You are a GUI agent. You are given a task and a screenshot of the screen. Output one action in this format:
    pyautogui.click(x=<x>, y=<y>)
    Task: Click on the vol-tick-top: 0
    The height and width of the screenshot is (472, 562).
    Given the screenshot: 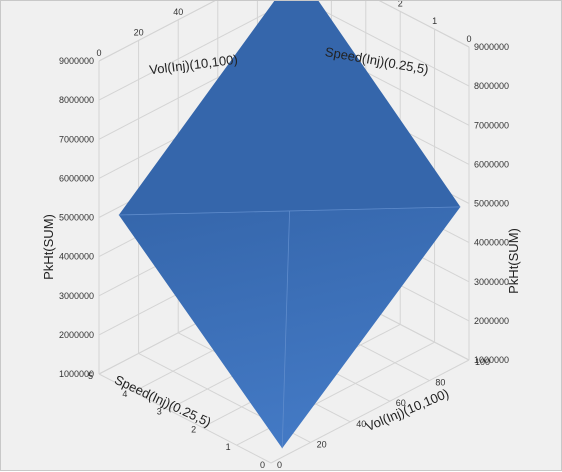 What is the action you would take?
    pyautogui.click(x=98, y=53)
    